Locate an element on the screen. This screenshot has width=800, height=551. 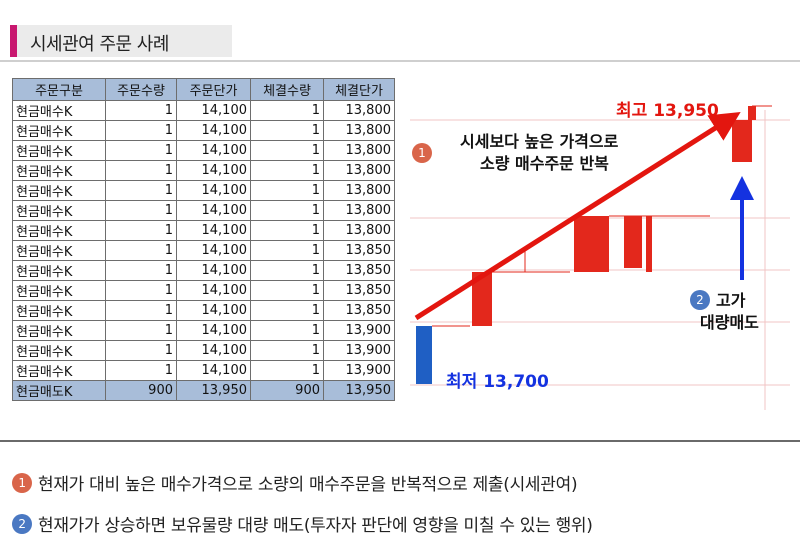
table-header-row: 주문구분 주문수량 주문단가 체결수량 체결단가 is located at coordinates (203, 89).